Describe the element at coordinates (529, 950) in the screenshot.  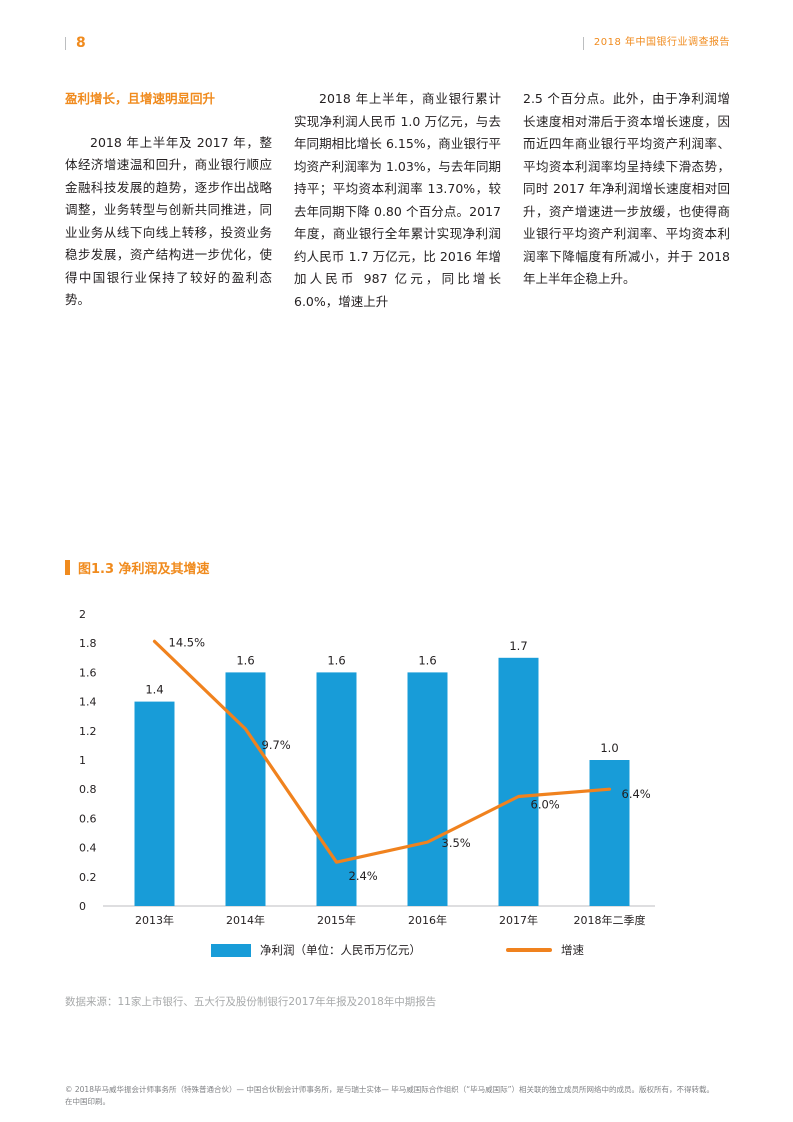
I see `legend-line-swatch` at that location.